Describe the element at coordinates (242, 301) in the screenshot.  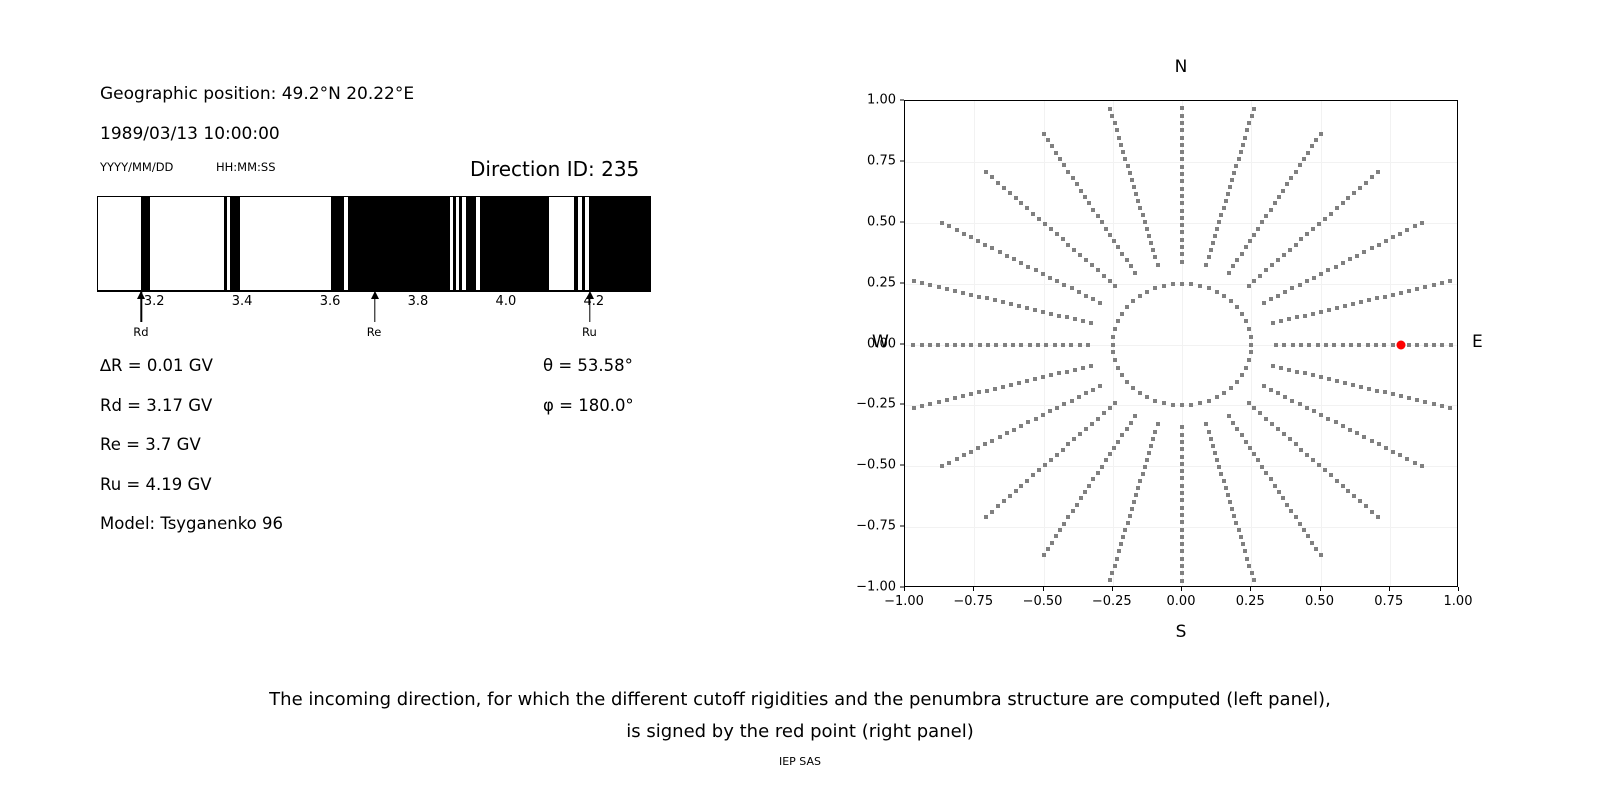
I see `penumbra-tick-label: 3.4` at that location.